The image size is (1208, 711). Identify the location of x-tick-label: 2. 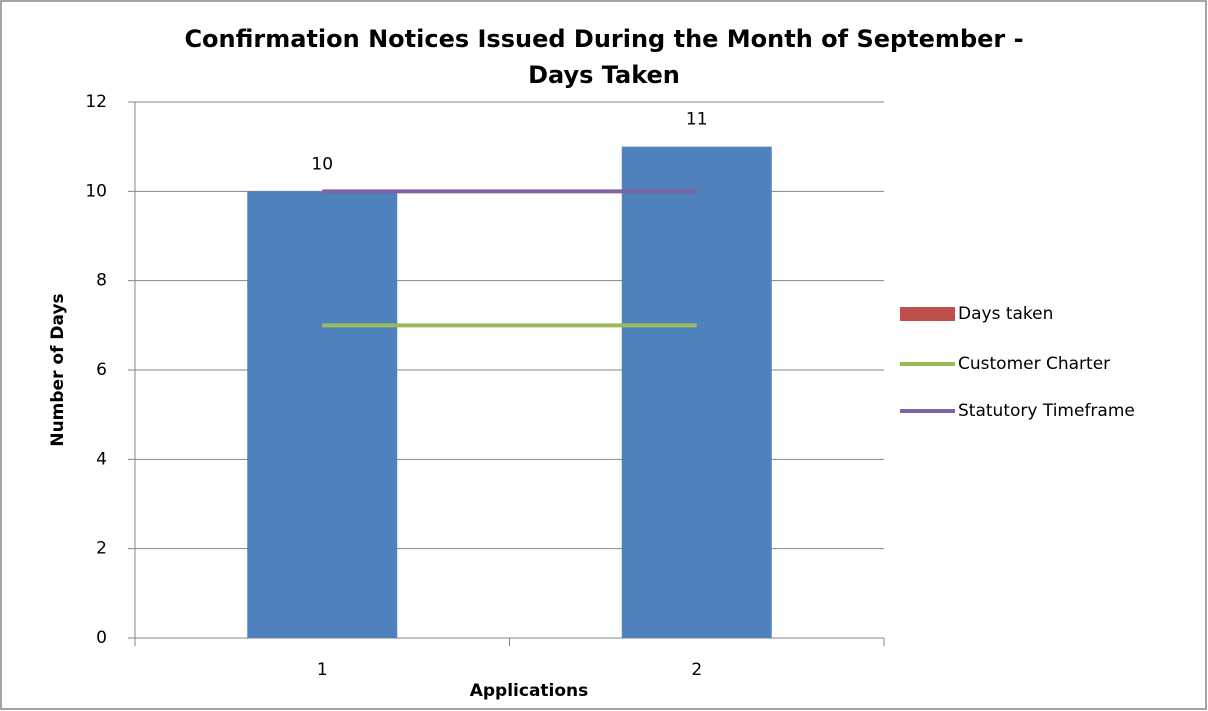
(696, 670).